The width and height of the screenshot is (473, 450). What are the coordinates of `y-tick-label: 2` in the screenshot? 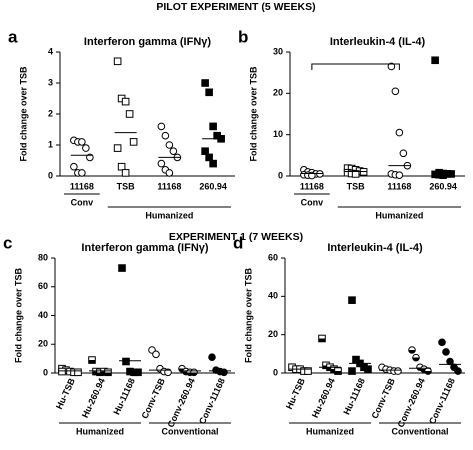 It's located at (50, 113).